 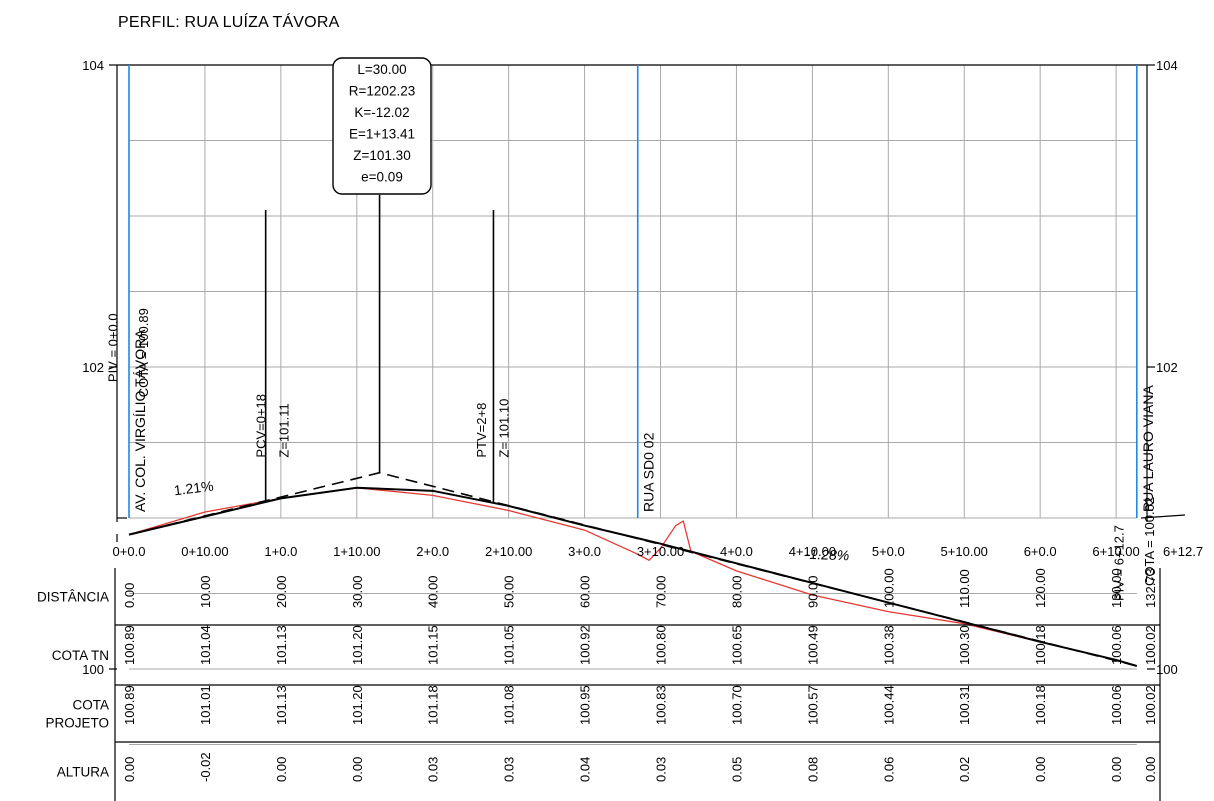 I want to click on curve-info-line: e=0.09, so click(x=382, y=177).